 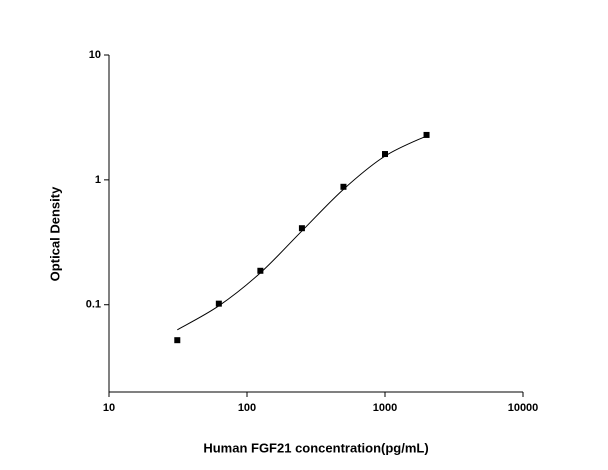 What do you see at coordinates (385, 408) in the screenshot?
I see `x-tick-label: 1000` at bounding box center [385, 408].